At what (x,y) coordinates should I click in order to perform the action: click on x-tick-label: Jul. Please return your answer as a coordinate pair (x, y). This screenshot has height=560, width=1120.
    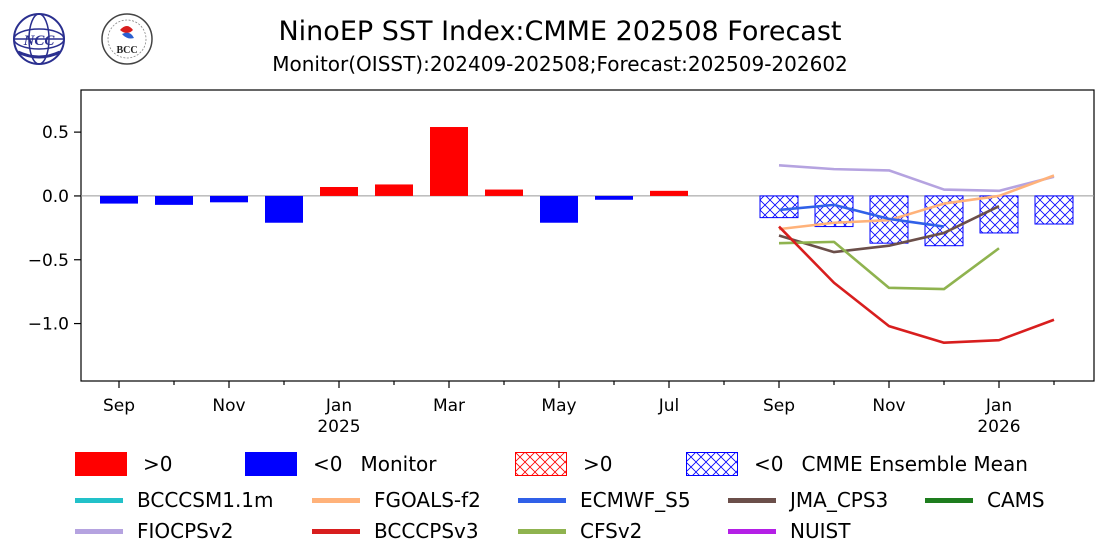
    Looking at the image, I should click on (669, 406).